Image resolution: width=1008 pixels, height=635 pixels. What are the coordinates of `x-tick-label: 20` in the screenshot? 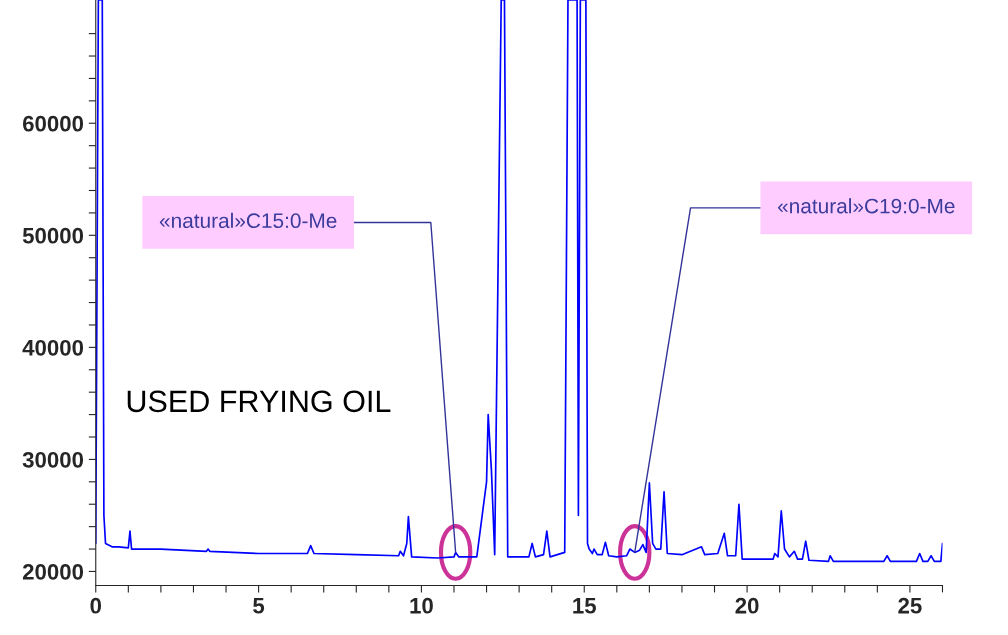 It's located at (747, 605).